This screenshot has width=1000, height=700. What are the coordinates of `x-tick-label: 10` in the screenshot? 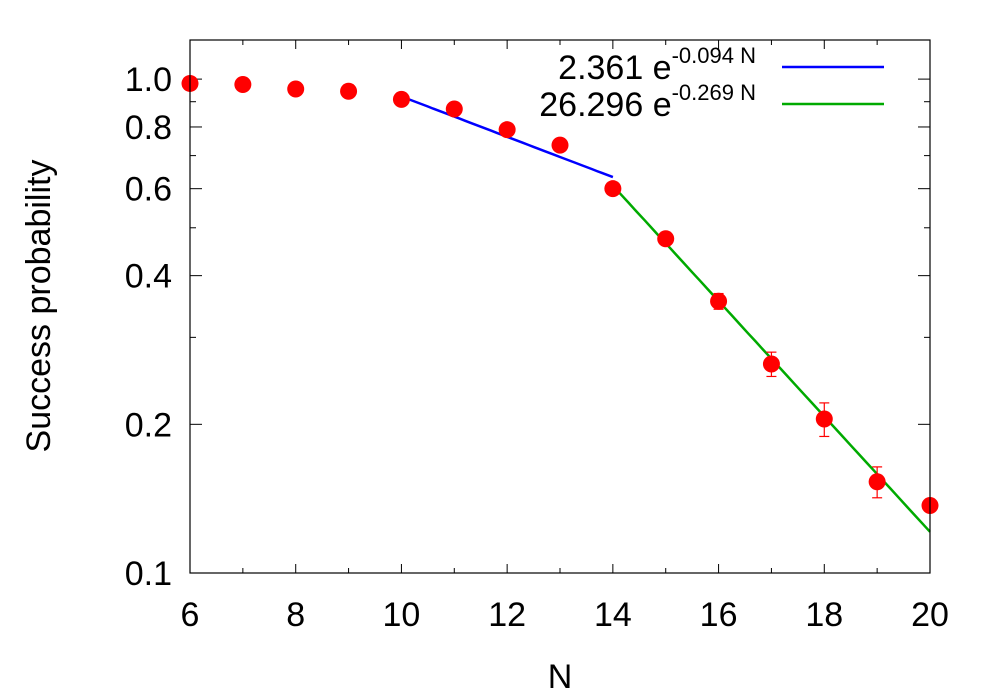 It's located at (402, 615).